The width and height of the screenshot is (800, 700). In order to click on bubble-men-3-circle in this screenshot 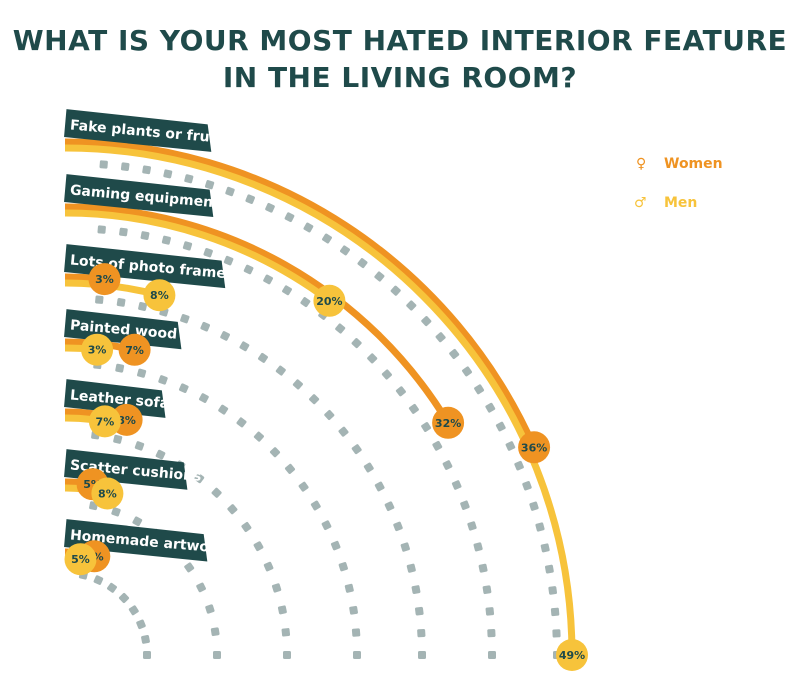, I will do `click(97, 349)`.